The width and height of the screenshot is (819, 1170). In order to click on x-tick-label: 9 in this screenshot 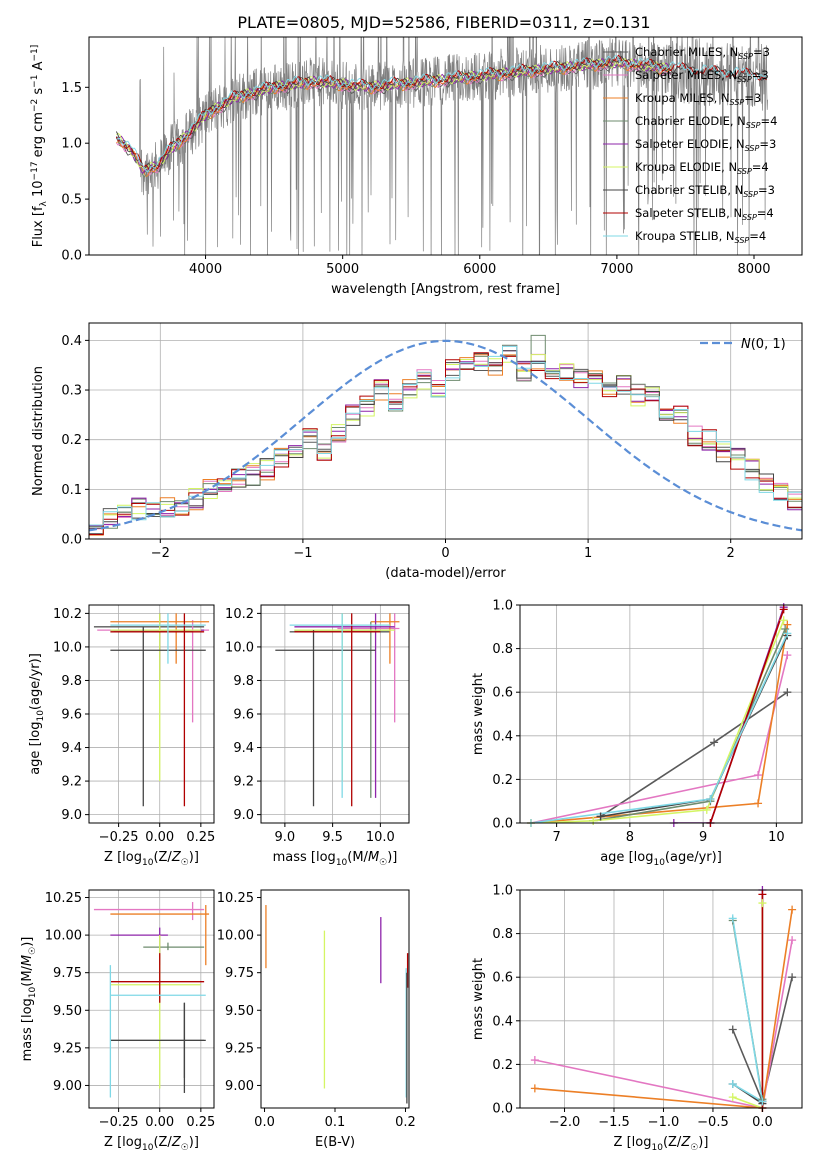, I will do `click(703, 837)`.